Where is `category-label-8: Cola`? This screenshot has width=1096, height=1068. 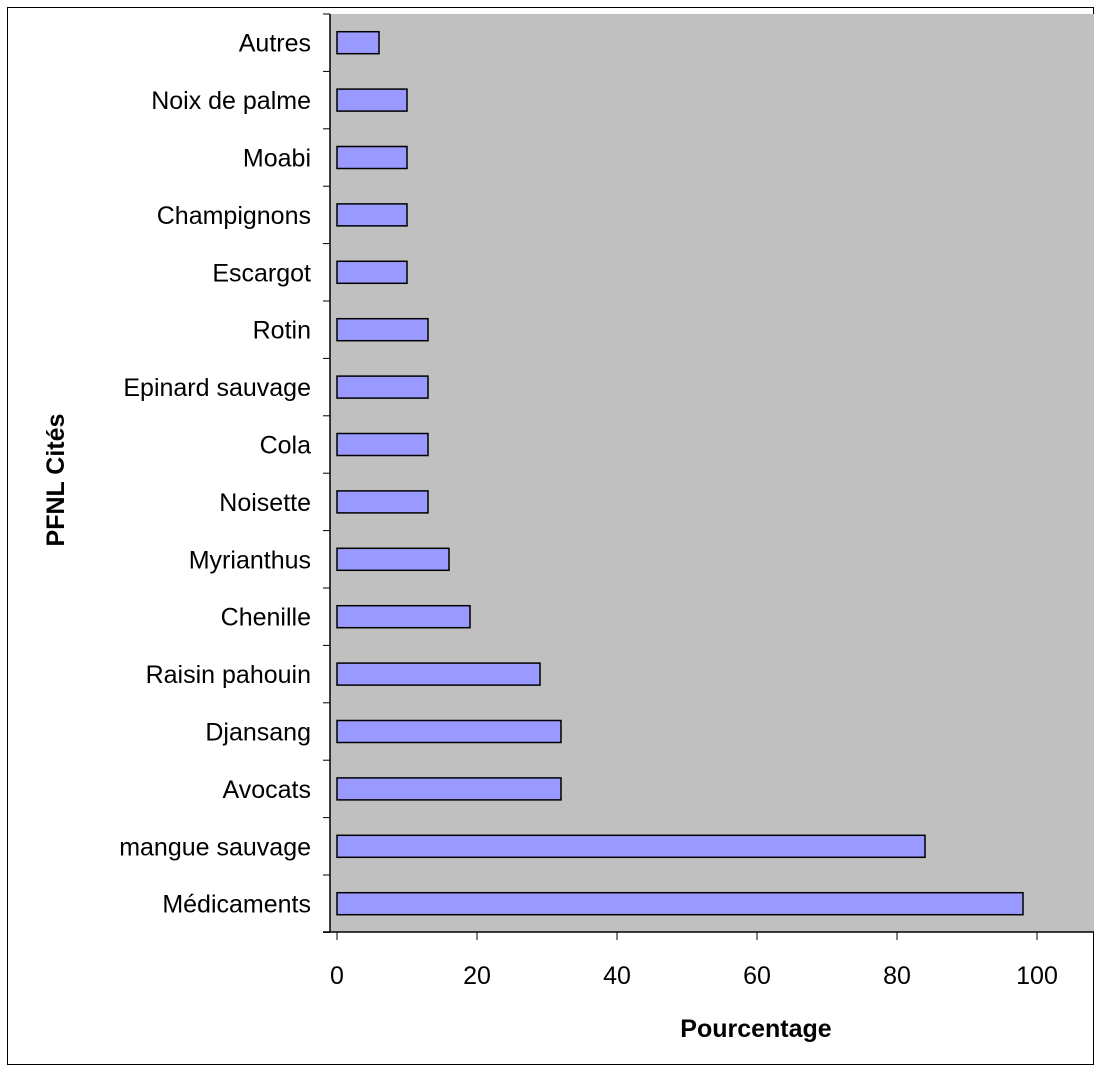 category-label-8: Cola is located at coordinates (286, 446).